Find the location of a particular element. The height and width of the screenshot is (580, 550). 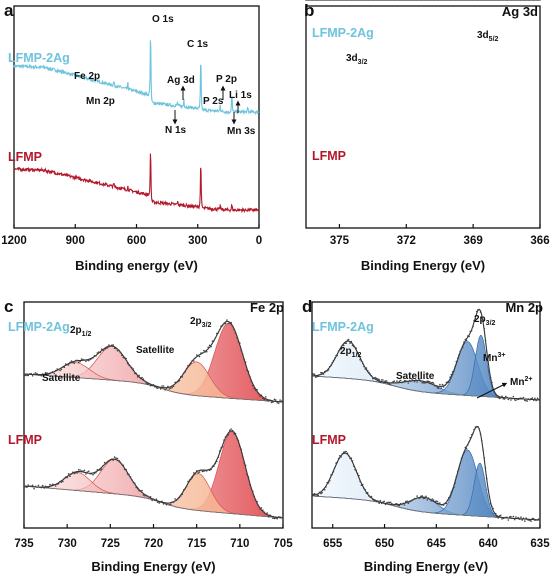

x-tick-label-b: 375 is located at coordinates (340, 241).